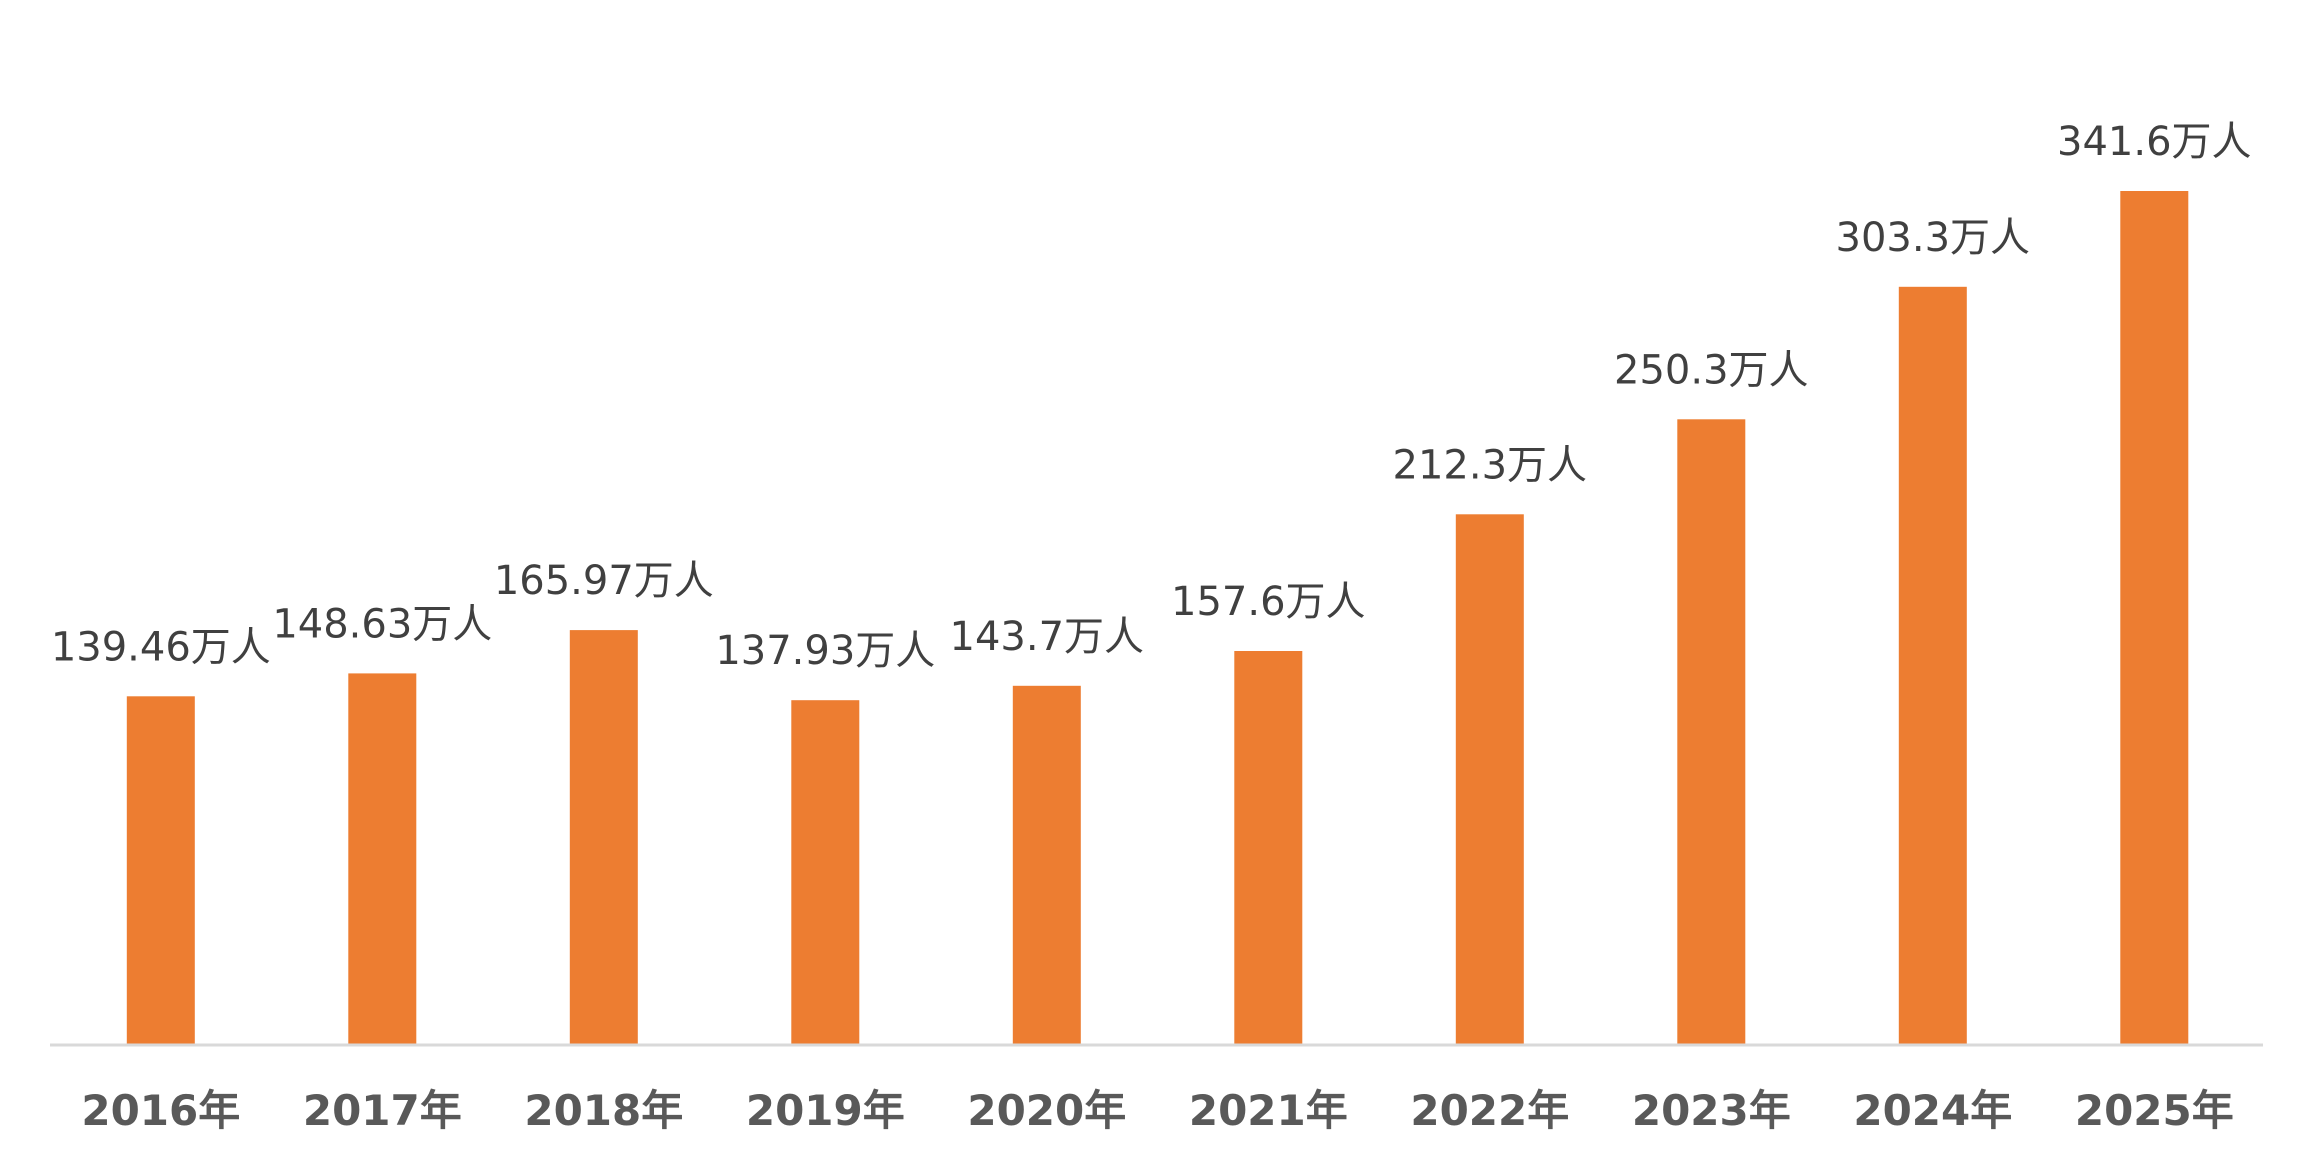 The height and width of the screenshot is (1176, 2303). Describe the element at coordinates (825, 1110) in the screenshot. I see `x-tick-label-2019年: 2019年` at that location.